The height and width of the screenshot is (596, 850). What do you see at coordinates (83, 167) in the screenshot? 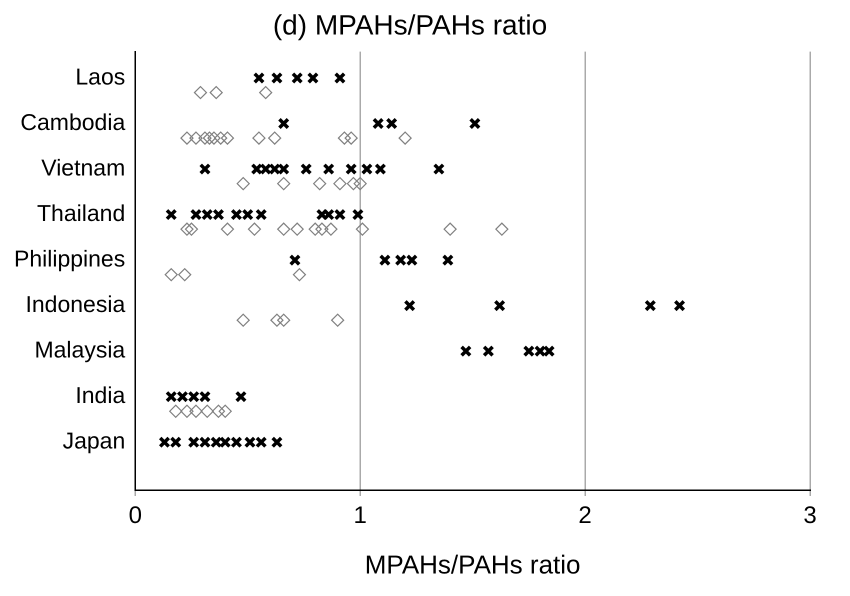
I see `y-tick-label: Vietnam` at bounding box center [83, 167].